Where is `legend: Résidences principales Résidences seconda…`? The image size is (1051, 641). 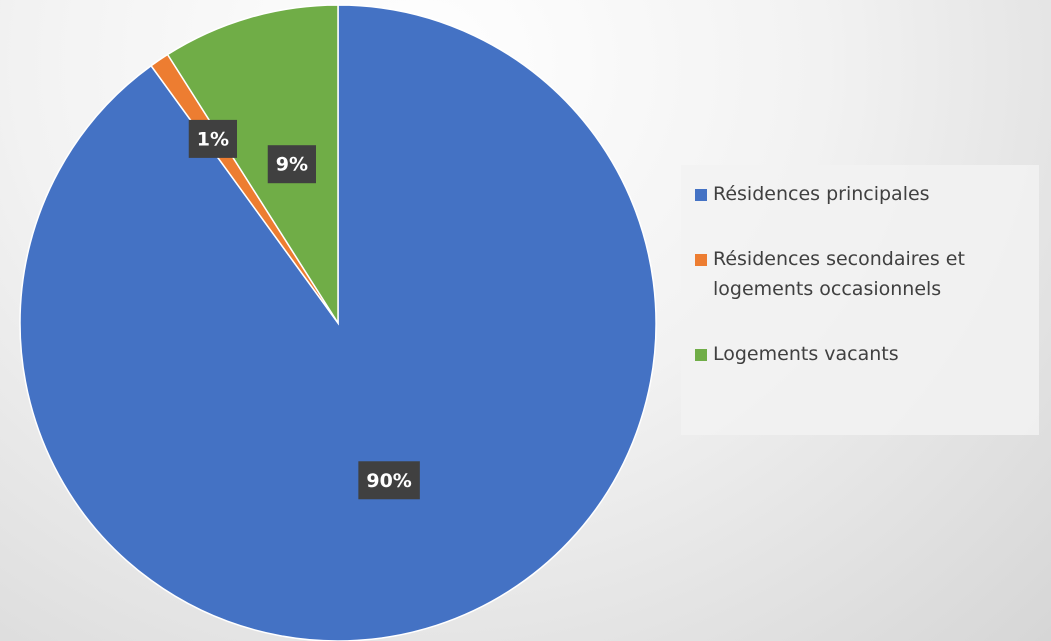 legend: Résidences principales Résidences seconda… is located at coordinates (860, 300).